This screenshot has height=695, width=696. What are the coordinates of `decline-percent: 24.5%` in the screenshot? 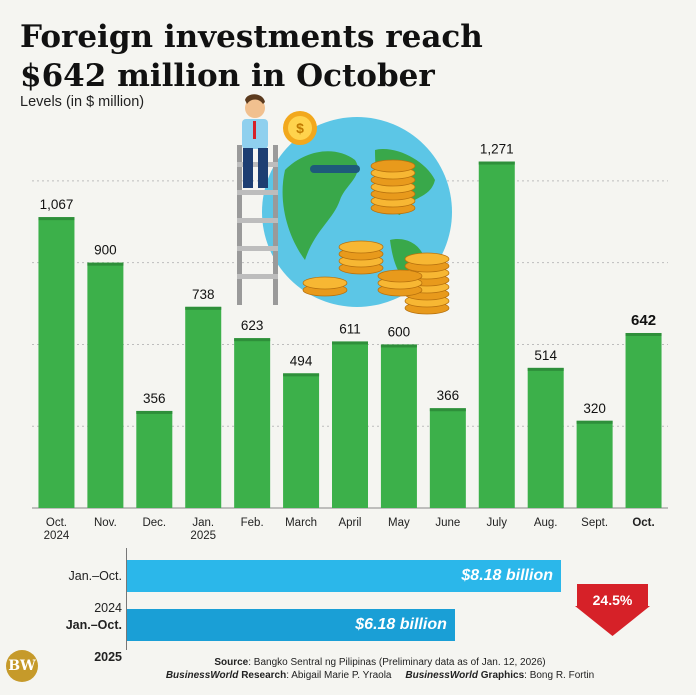 It's located at (612, 600).